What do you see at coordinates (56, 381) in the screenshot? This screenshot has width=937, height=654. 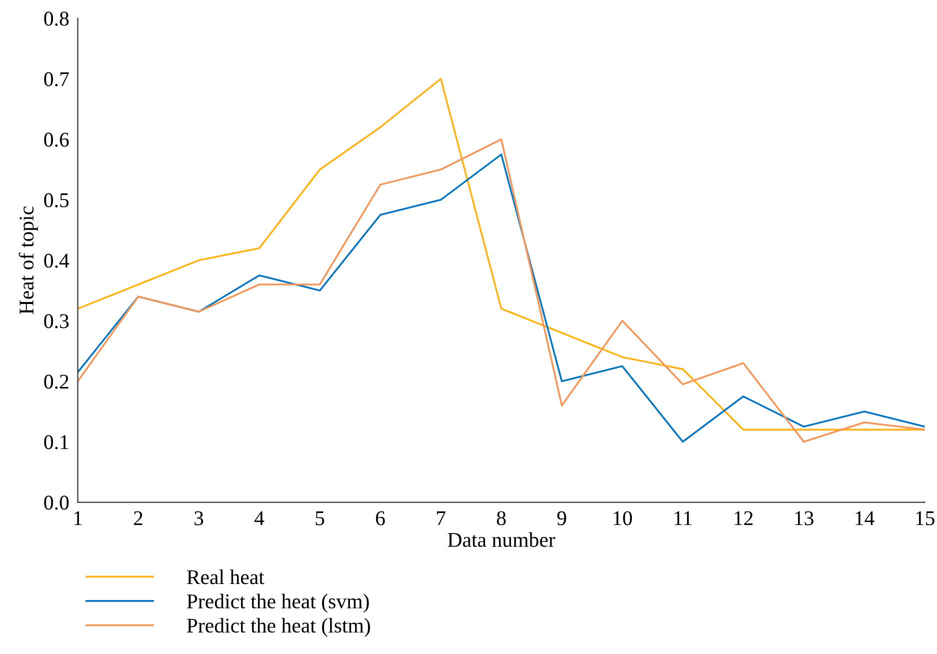 I see `y-tick-label: 0.2` at bounding box center [56, 381].